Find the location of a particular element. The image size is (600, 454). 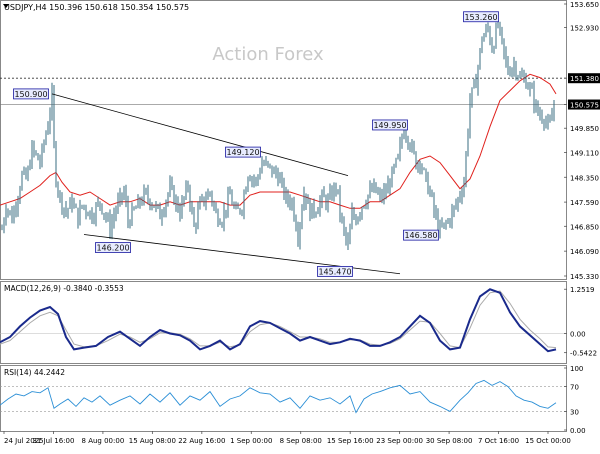

rsi-line is located at coordinates (278, 396).